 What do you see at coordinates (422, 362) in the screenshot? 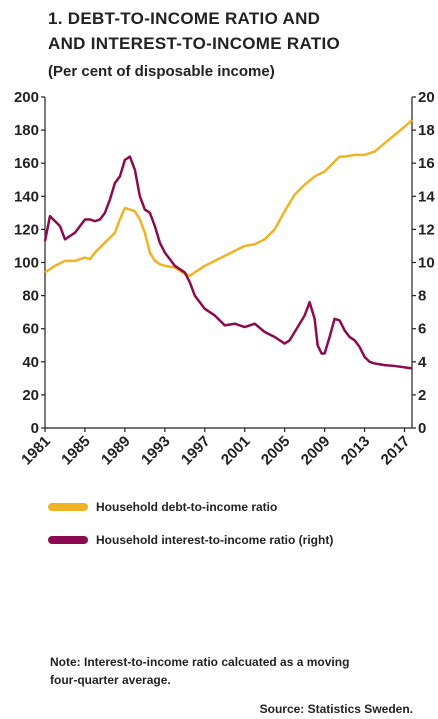
I see `y2-tick-label: 4` at bounding box center [422, 362].